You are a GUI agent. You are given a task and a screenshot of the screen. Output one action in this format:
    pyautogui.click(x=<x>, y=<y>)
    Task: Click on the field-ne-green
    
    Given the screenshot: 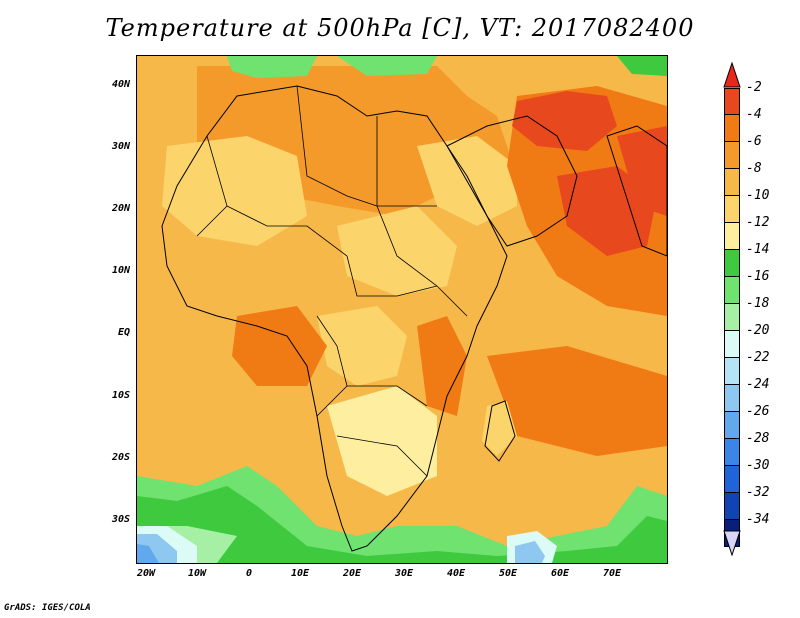 What is the action you would take?
    pyautogui.click(x=642, y=66)
    